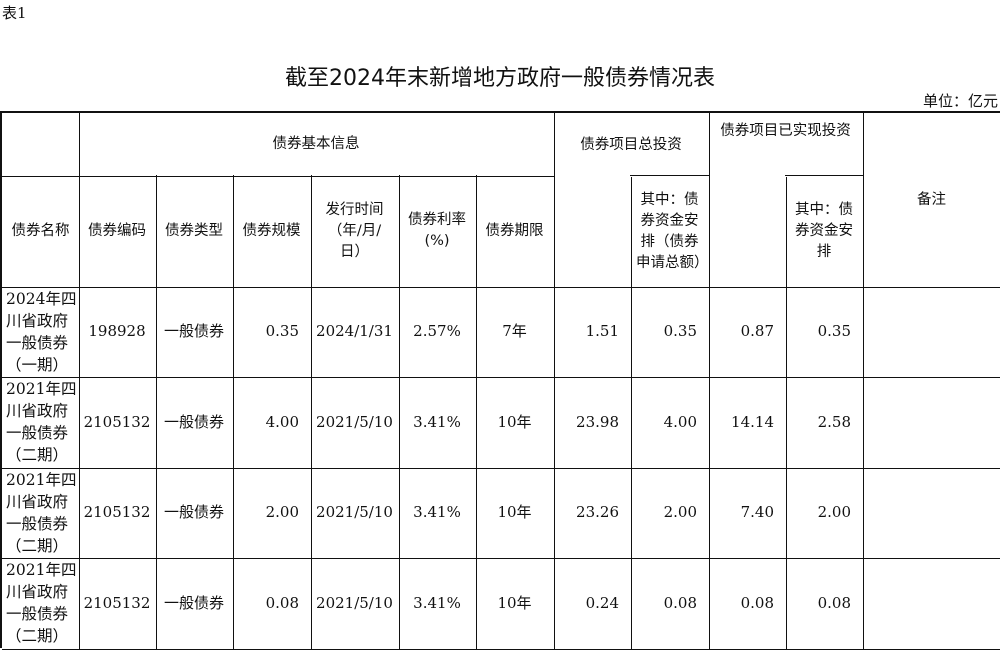  Describe the element at coordinates (670, 513) in the screenshot. I see `cell-total-sub: 2.00` at that location.